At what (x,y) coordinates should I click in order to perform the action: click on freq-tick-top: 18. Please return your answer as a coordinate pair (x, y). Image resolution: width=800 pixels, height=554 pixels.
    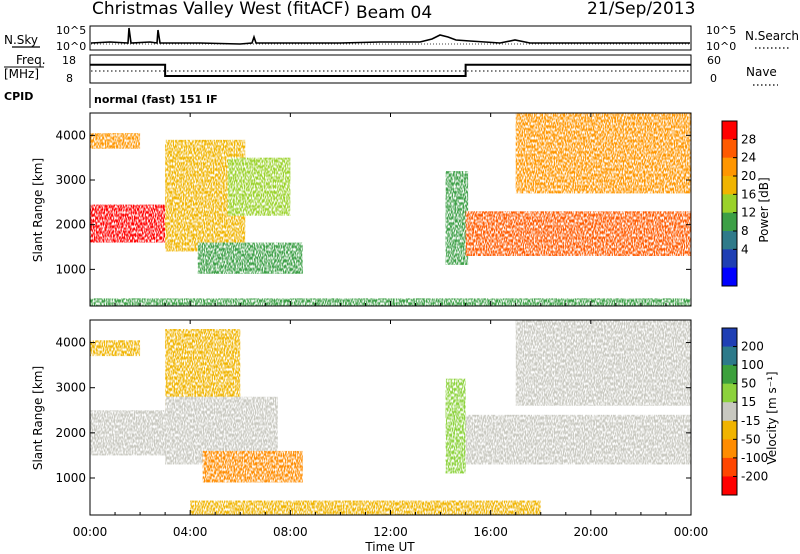
    Looking at the image, I should click on (69, 60).